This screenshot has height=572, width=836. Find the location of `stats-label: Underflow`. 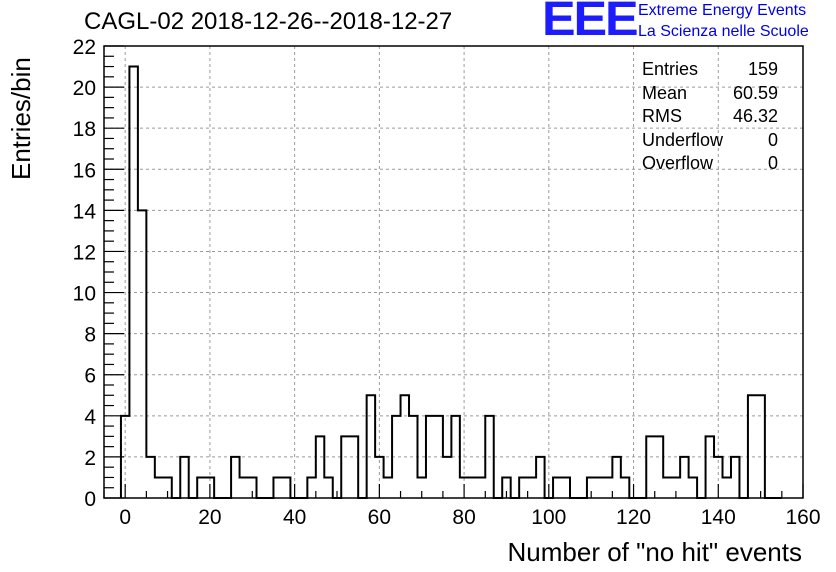

stats-label: Underflow is located at coordinates (683, 139).